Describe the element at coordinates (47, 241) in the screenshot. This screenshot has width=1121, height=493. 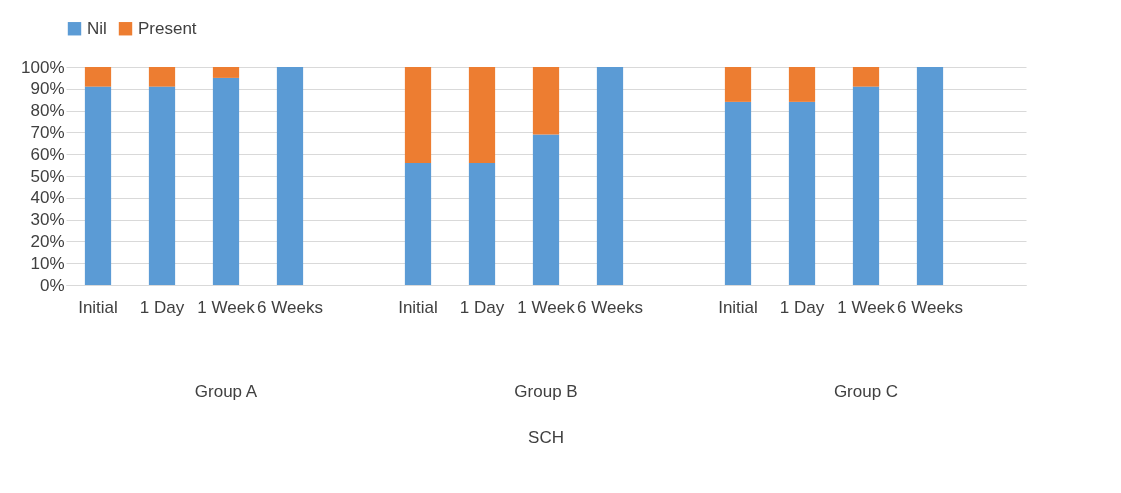
I see `y-tick-label: 20%` at that location.